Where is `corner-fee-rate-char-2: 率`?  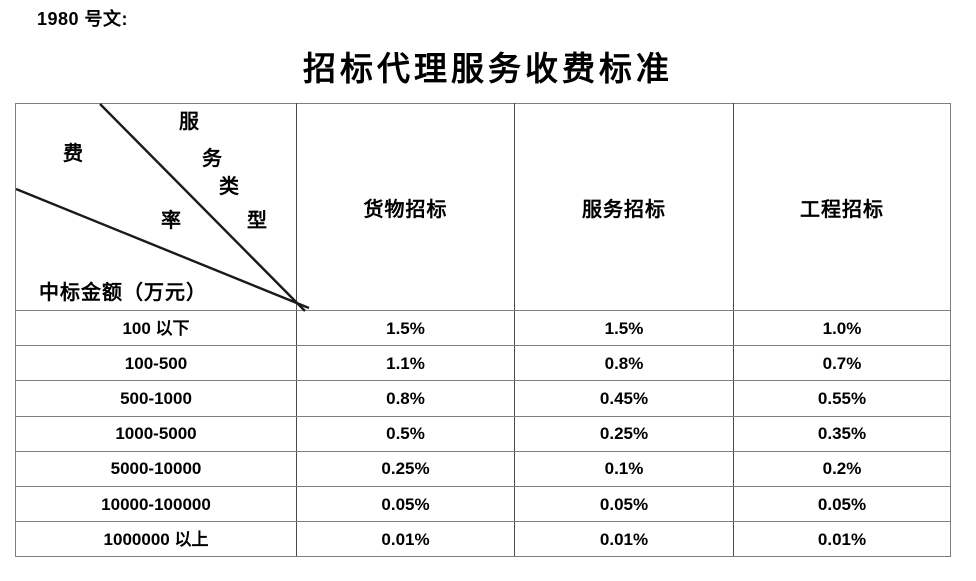
corner-fee-rate-char-2: 率 is located at coordinates (171, 221).